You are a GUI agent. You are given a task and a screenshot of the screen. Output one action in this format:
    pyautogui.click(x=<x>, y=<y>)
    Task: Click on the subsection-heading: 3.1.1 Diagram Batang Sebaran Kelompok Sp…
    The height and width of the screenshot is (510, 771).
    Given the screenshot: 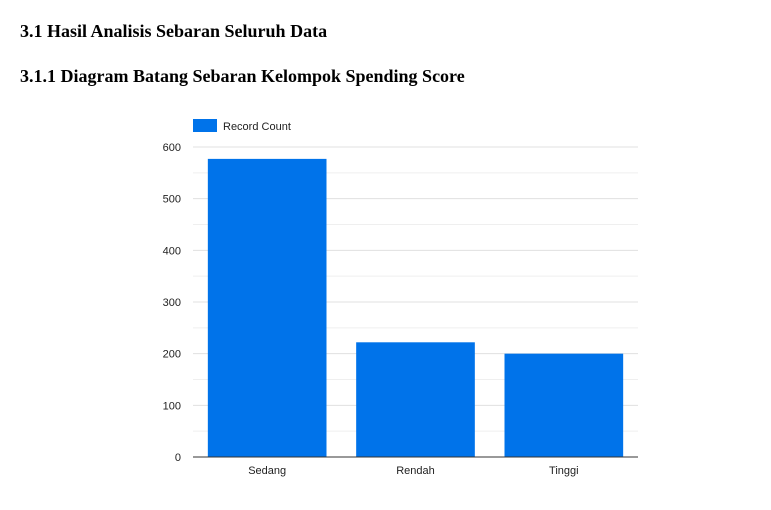 What is the action you would take?
    pyautogui.click(x=242, y=76)
    